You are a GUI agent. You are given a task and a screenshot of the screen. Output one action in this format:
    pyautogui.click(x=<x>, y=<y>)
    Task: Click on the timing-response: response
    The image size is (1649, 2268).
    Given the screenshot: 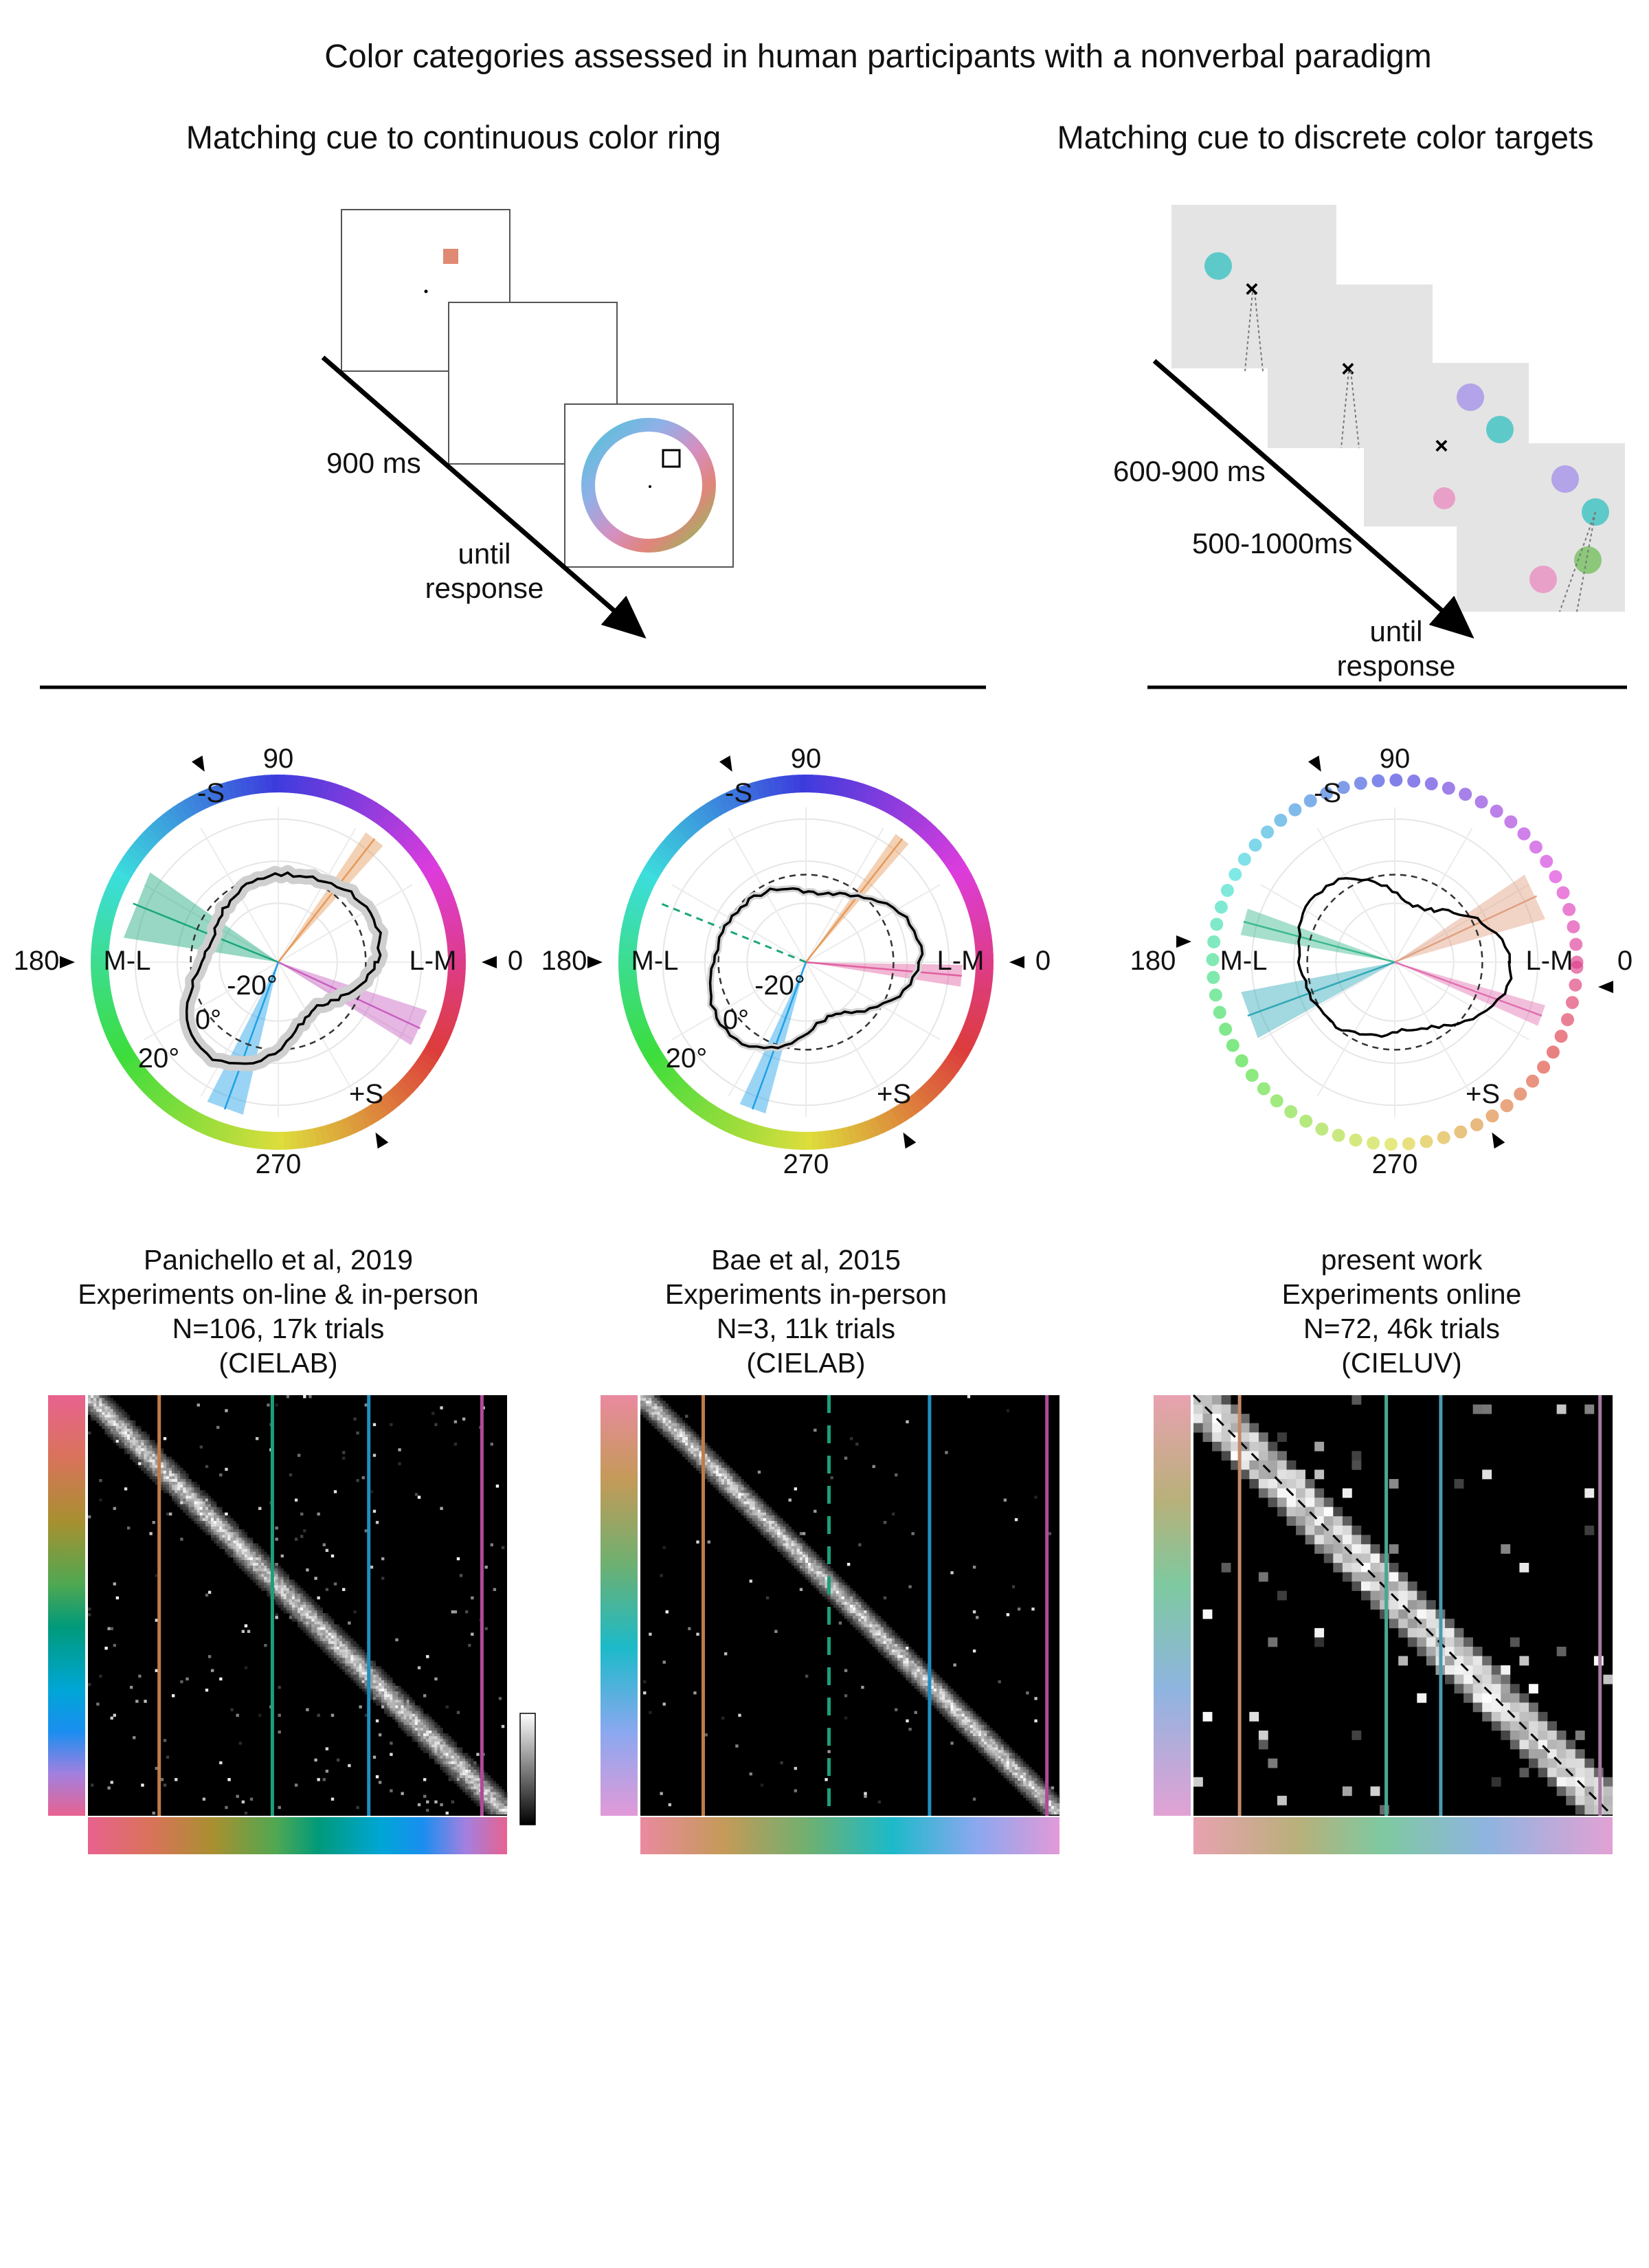 What is the action you would take?
    pyautogui.click(x=484, y=588)
    